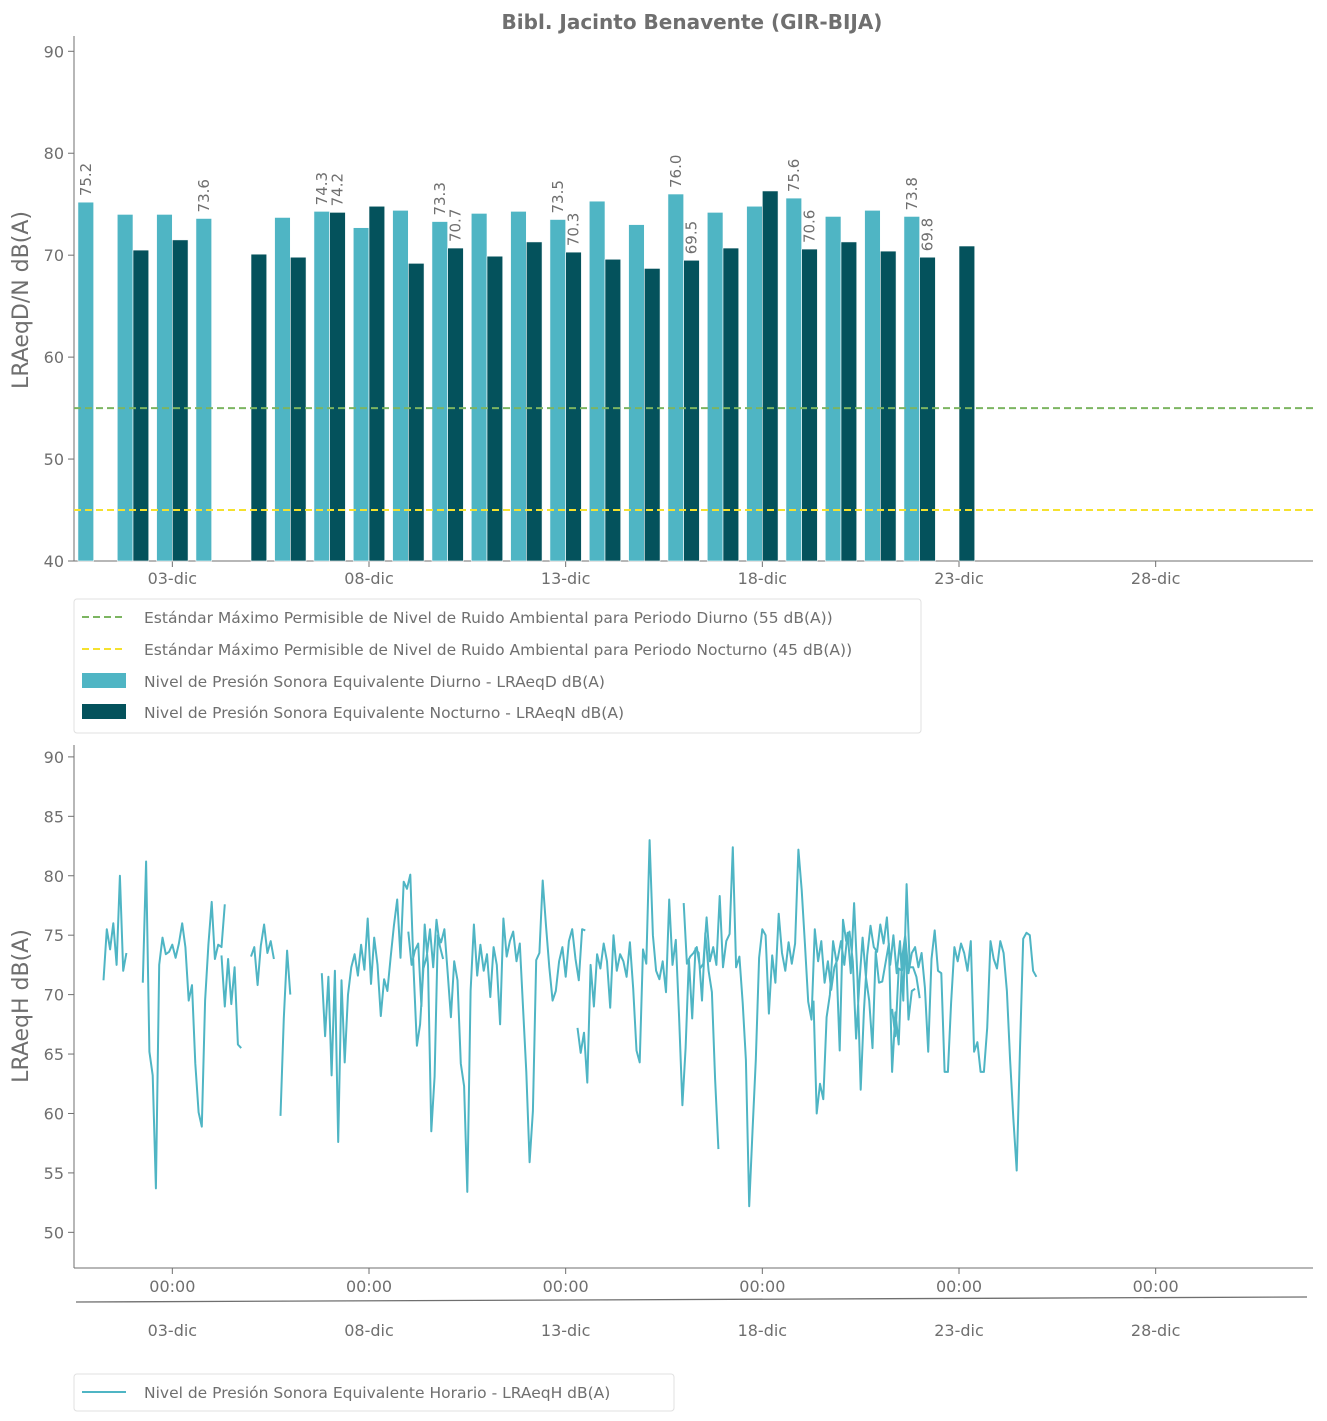  I want to click on bottom-y-tick-label: 90, so click(54, 757).